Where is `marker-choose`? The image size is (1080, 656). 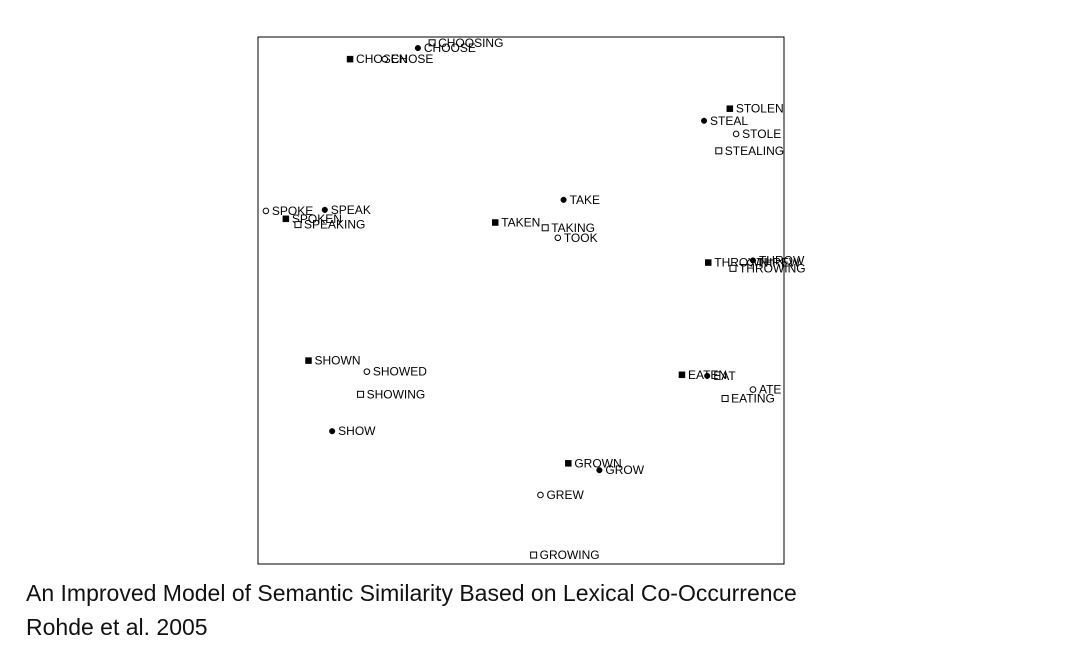
marker-choose is located at coordinates (417, 48).